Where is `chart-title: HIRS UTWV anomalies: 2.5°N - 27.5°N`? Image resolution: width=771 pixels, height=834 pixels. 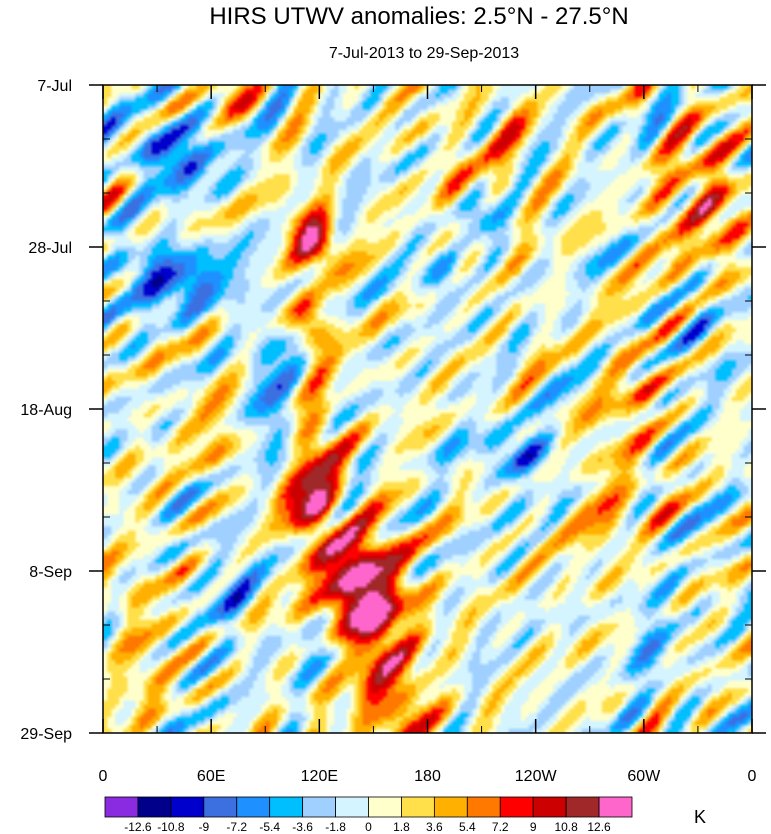
chart-title: HIRS UTWV anomalies: 2.5°N - 27.5°N is located at coordinates (418, 16).